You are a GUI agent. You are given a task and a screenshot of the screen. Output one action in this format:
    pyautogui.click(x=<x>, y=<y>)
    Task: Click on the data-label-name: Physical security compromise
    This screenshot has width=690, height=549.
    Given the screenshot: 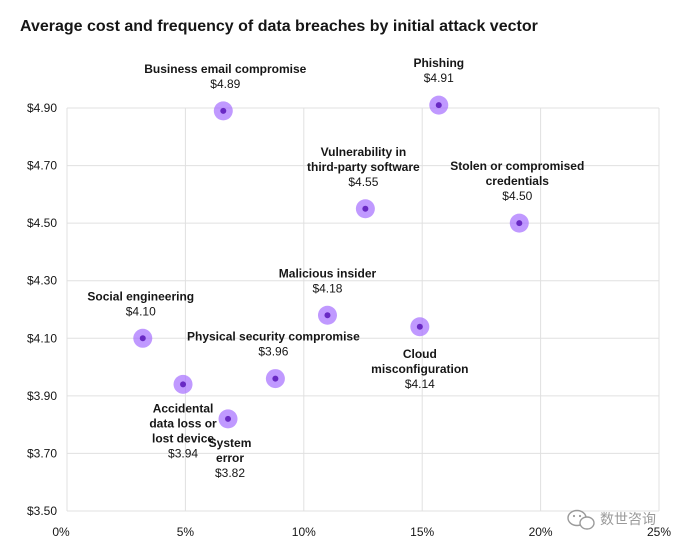 What is the action you would take?
    pyautogui.click(x=273, y=337)
    